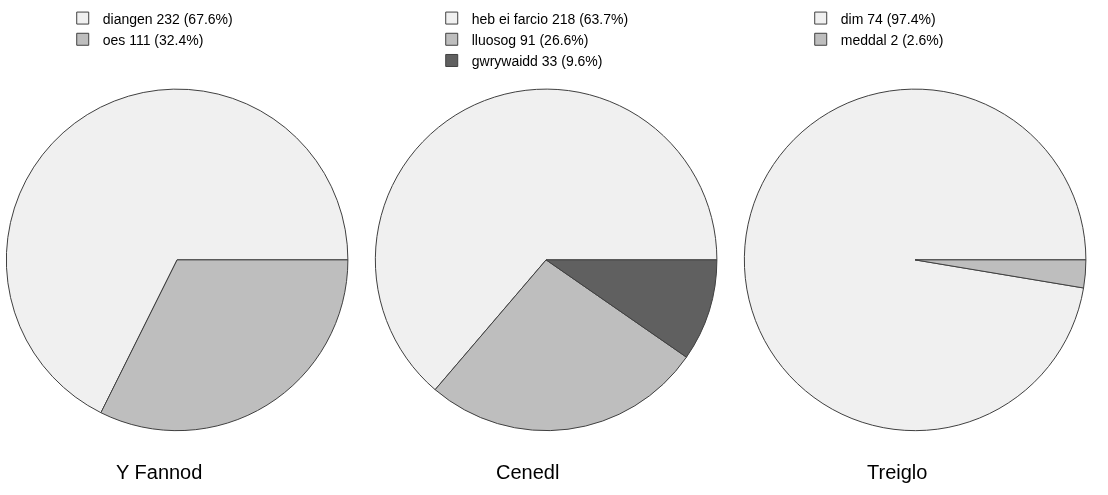 This screenshot has height=495, width=1108. I want to click on legend-label: diangen 232 (67.6%), so click(167, 18).